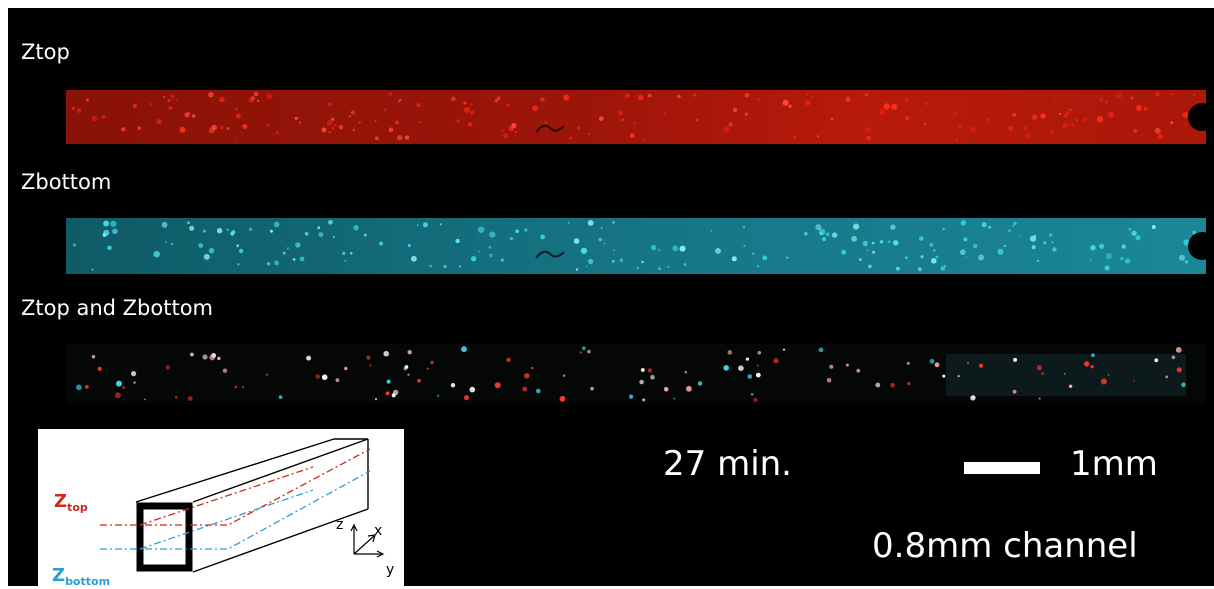 This screenshot has height=589, width=1214. What do you see at coordinates (636, 374) in the screenshot?
I see `merged-channel-image` at bounding box center [636, 374].